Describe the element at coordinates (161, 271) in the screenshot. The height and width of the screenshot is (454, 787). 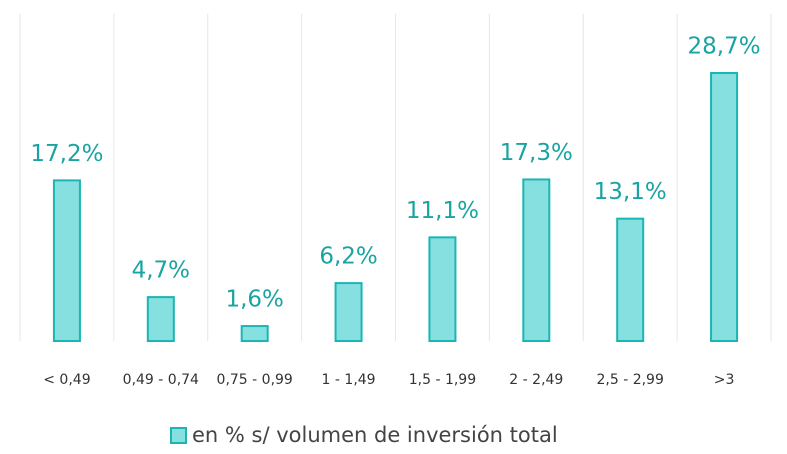
I see `value-label: 4,7%` at that location.